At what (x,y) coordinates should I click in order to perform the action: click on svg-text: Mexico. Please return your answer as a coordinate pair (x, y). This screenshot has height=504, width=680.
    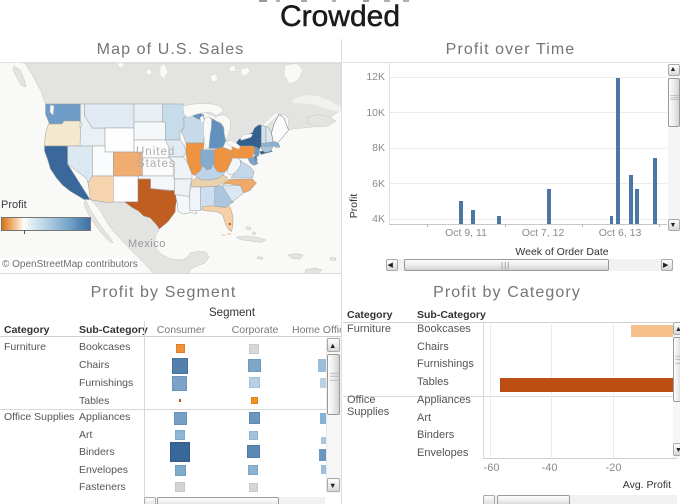
    Looking at the image, I should click on (147, 244).